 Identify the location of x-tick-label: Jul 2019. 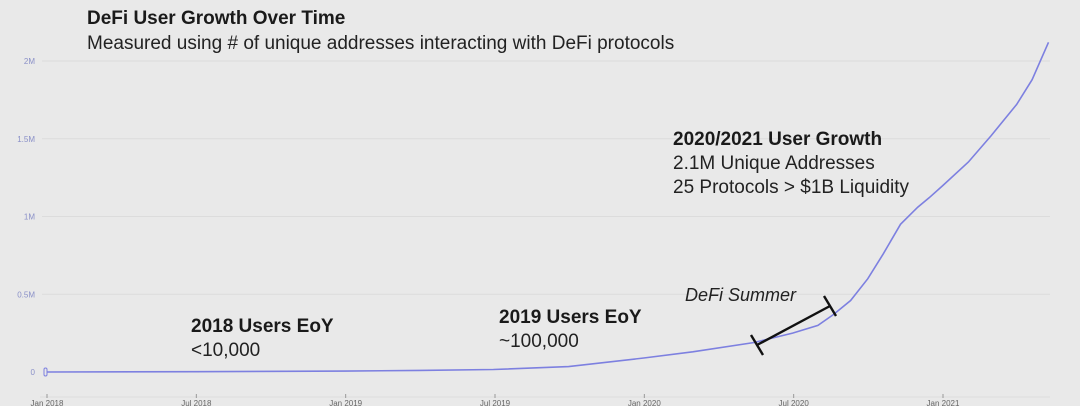
(495, 402).